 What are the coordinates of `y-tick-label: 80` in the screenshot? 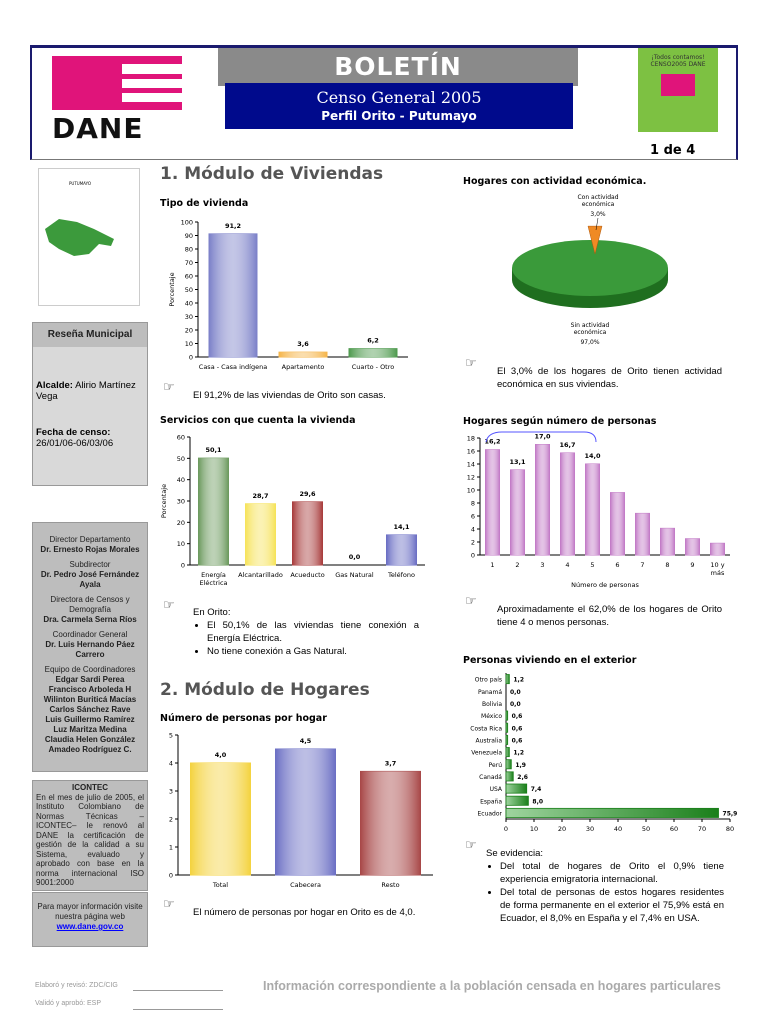 It's located at (189, 250).